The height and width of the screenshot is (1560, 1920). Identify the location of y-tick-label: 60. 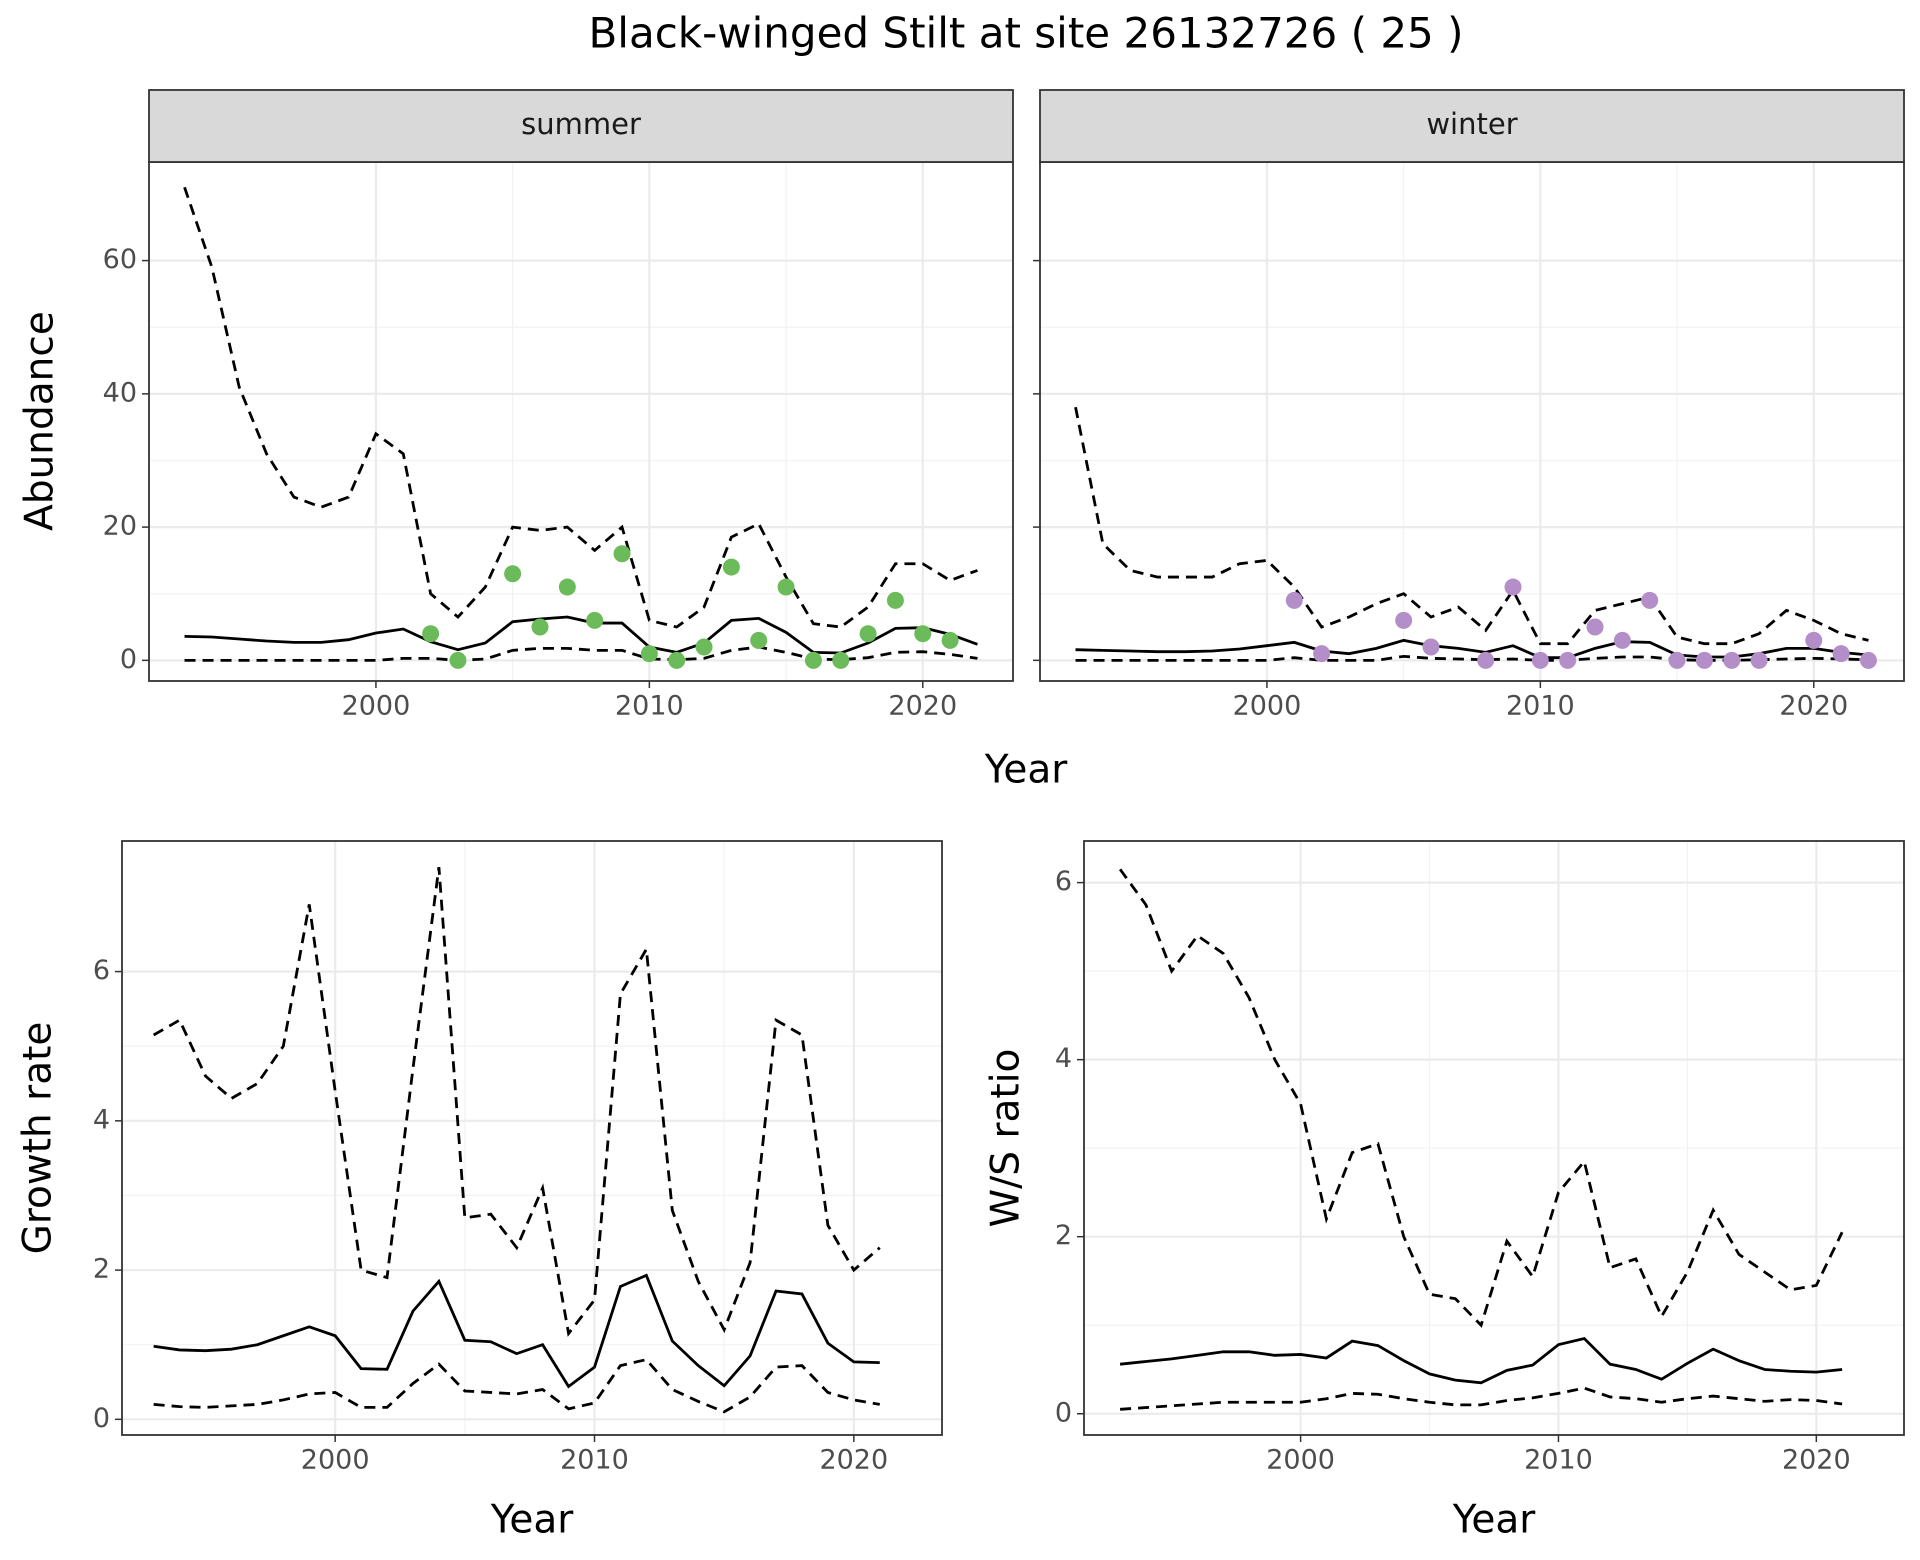
(120, 259).